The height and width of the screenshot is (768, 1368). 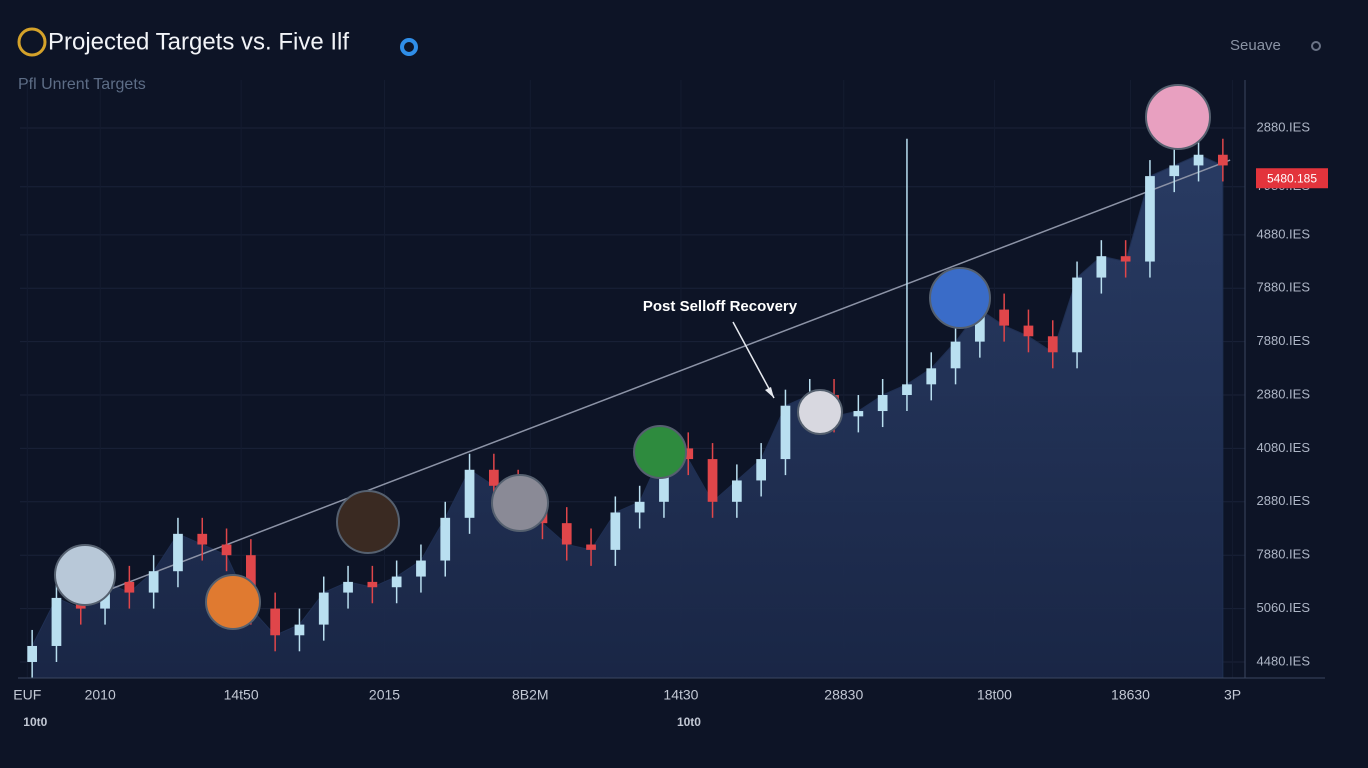 What do you see at coordinates (994, 695) in the screenshot?
I see `x-tick-label: 18t00` at bounding box center [994, 695].